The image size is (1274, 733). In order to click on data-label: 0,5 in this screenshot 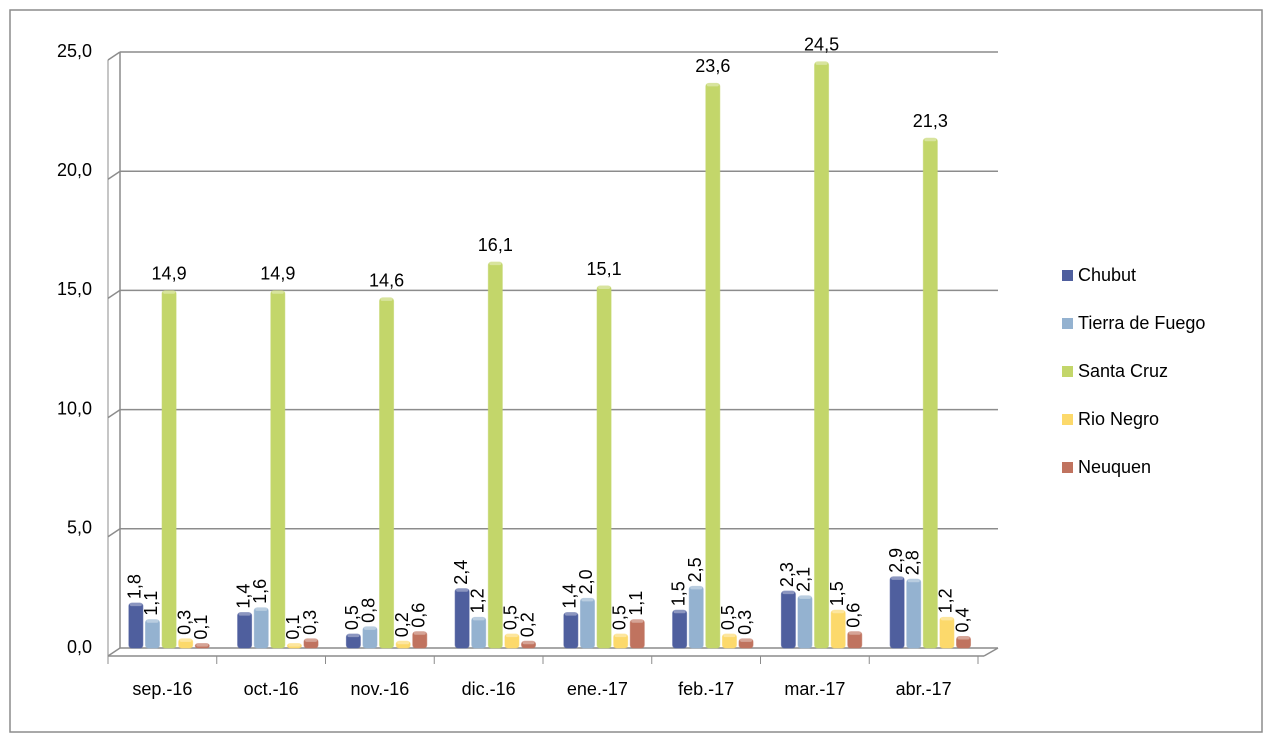, I will do `click(511, 617)`.